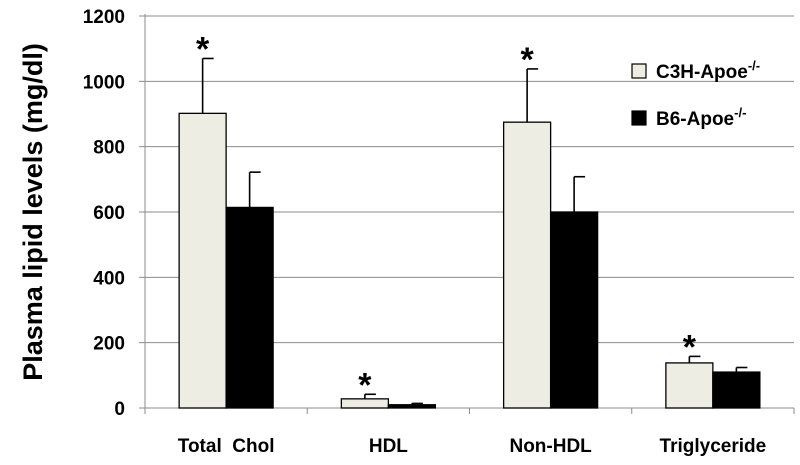  Describe the element at coordinates (388, 446) in the screenshot. I see `x-category-label: HDL` at that location.